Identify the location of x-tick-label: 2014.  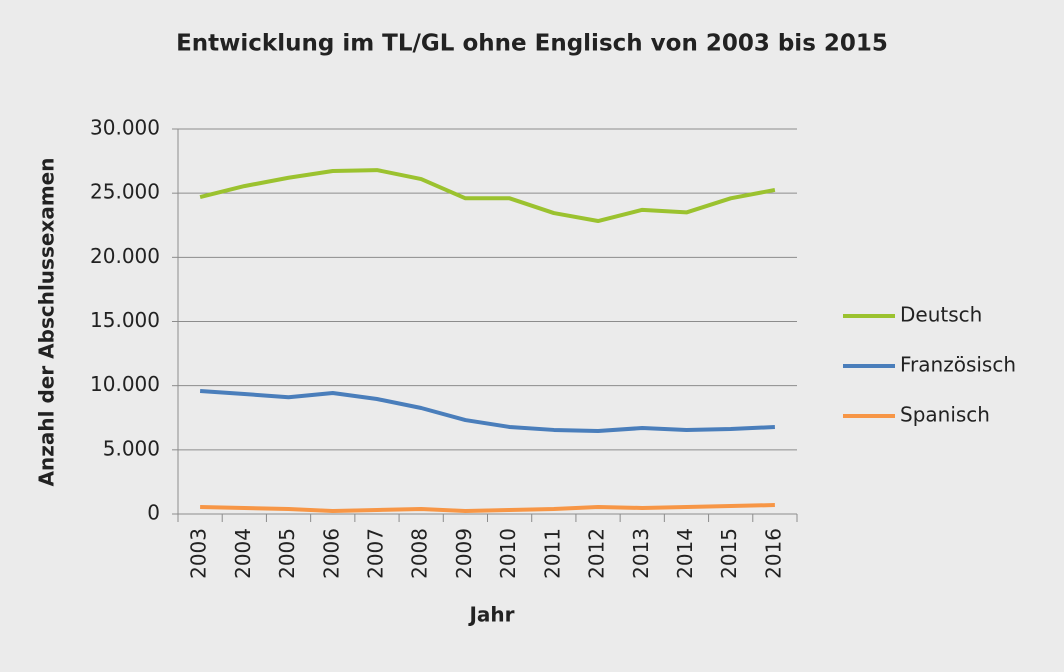
(685, 553).